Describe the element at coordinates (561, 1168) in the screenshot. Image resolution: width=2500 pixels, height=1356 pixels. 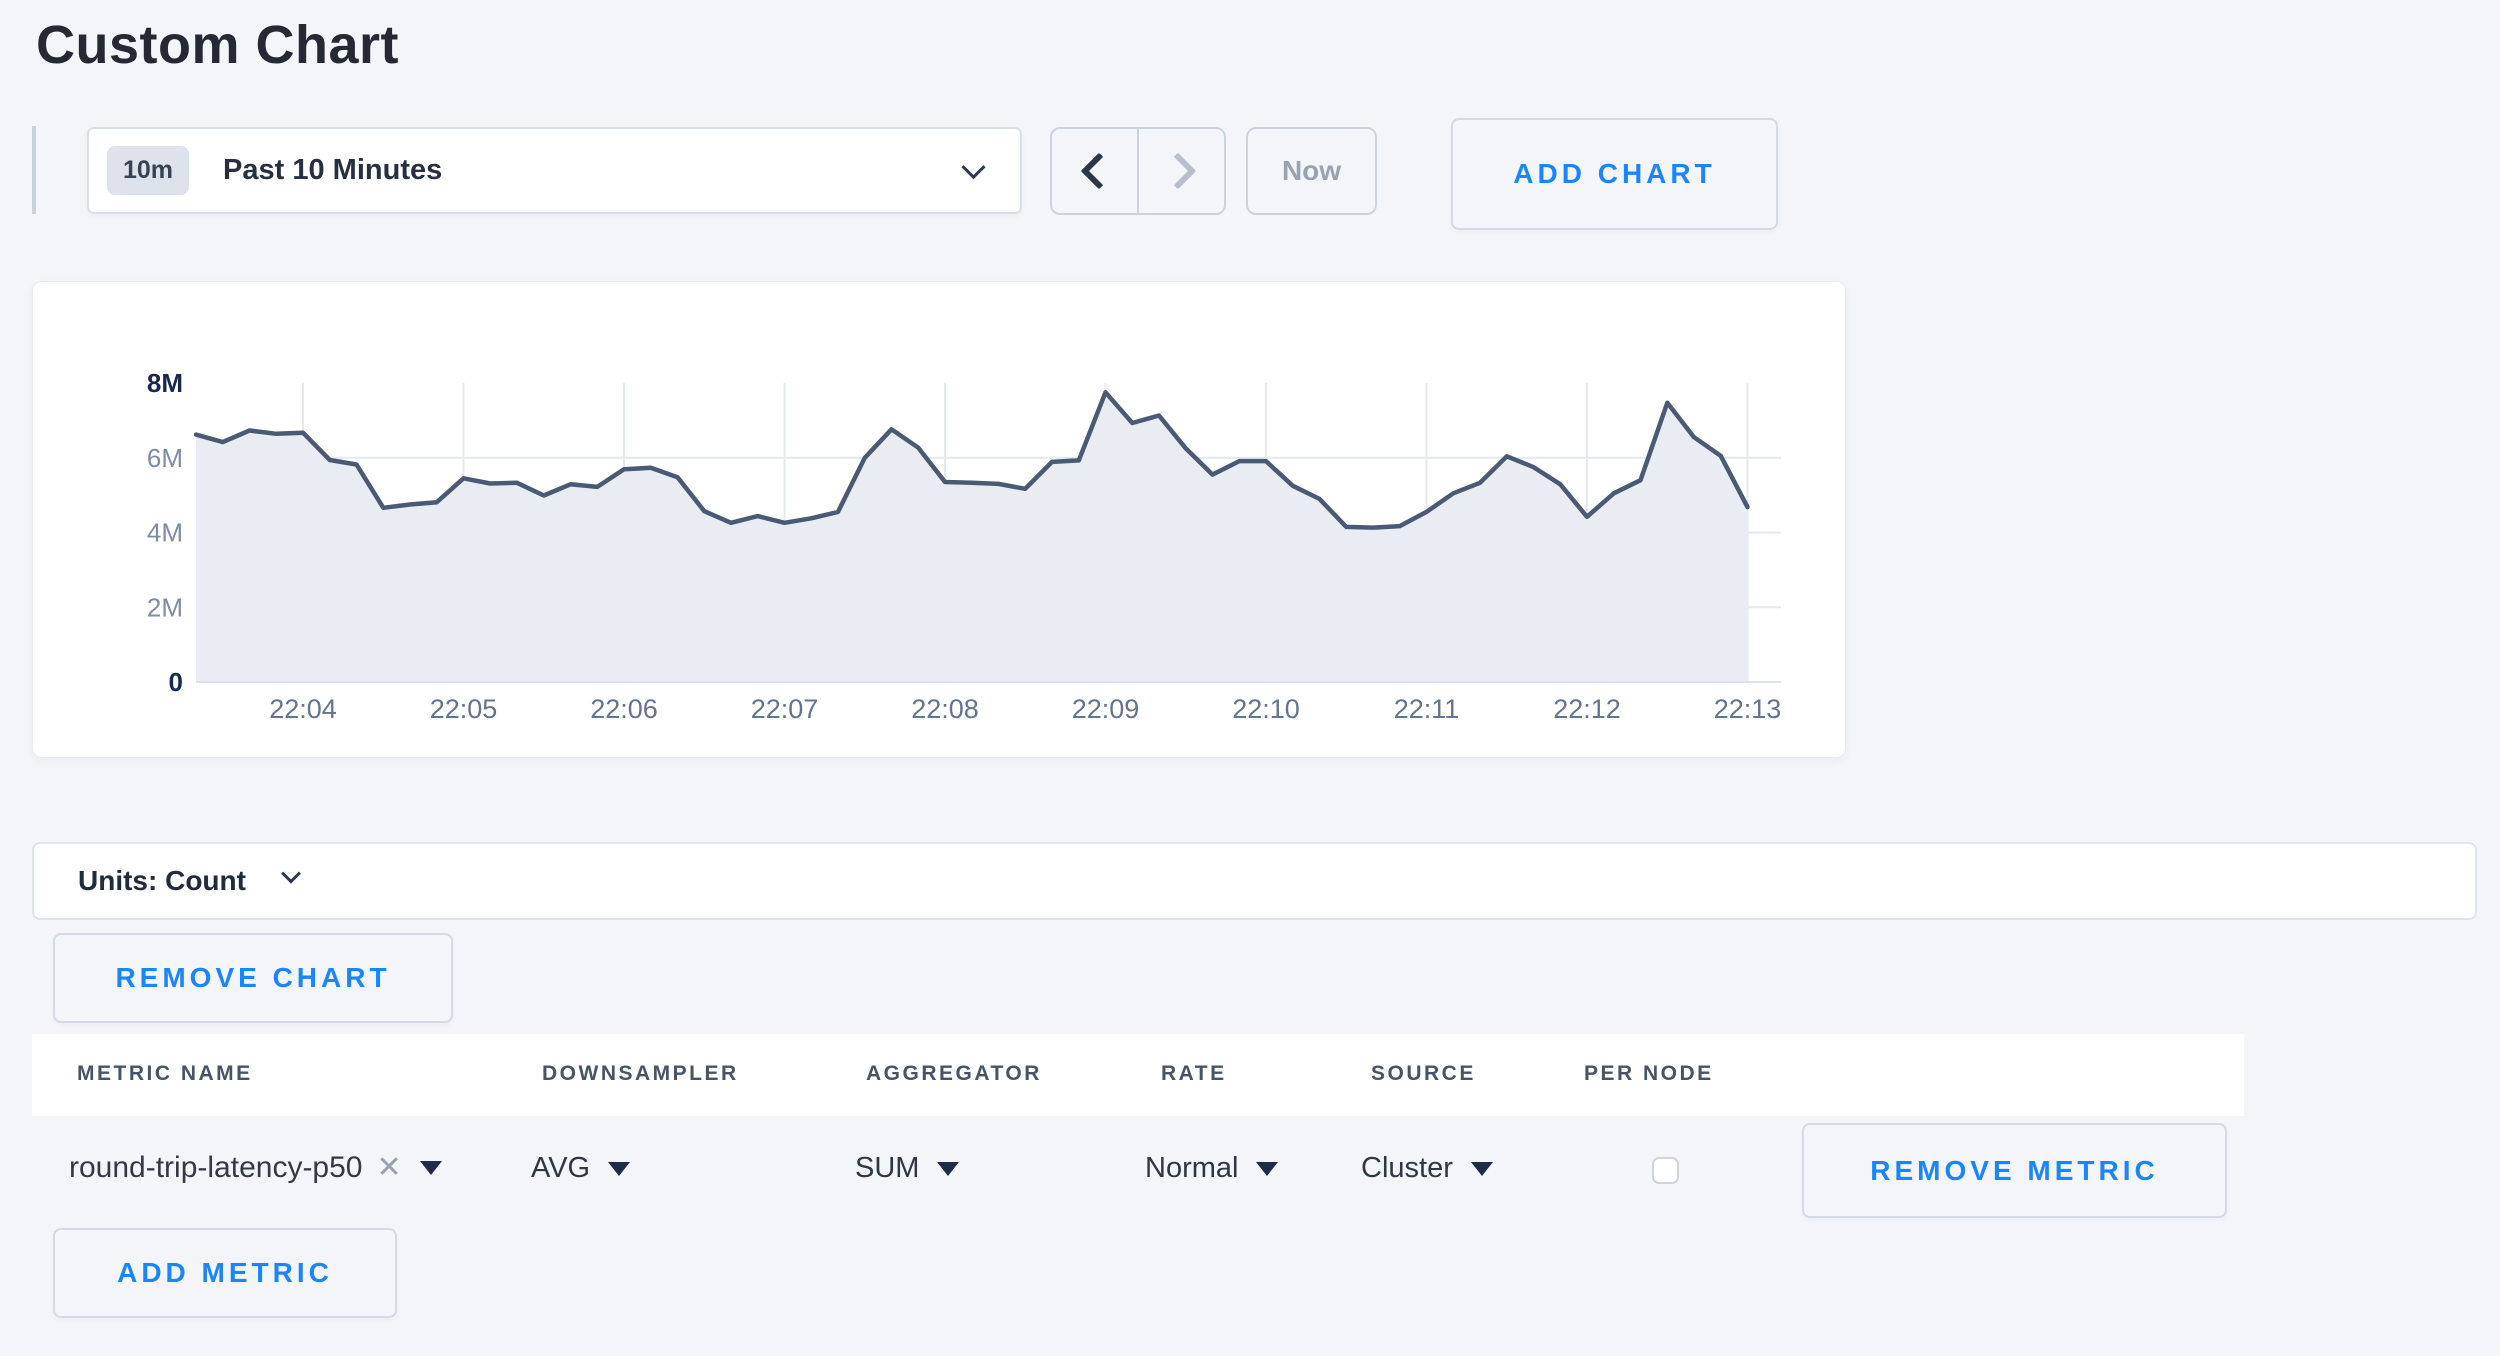
I see `downsampler-value: AVG` at that location.